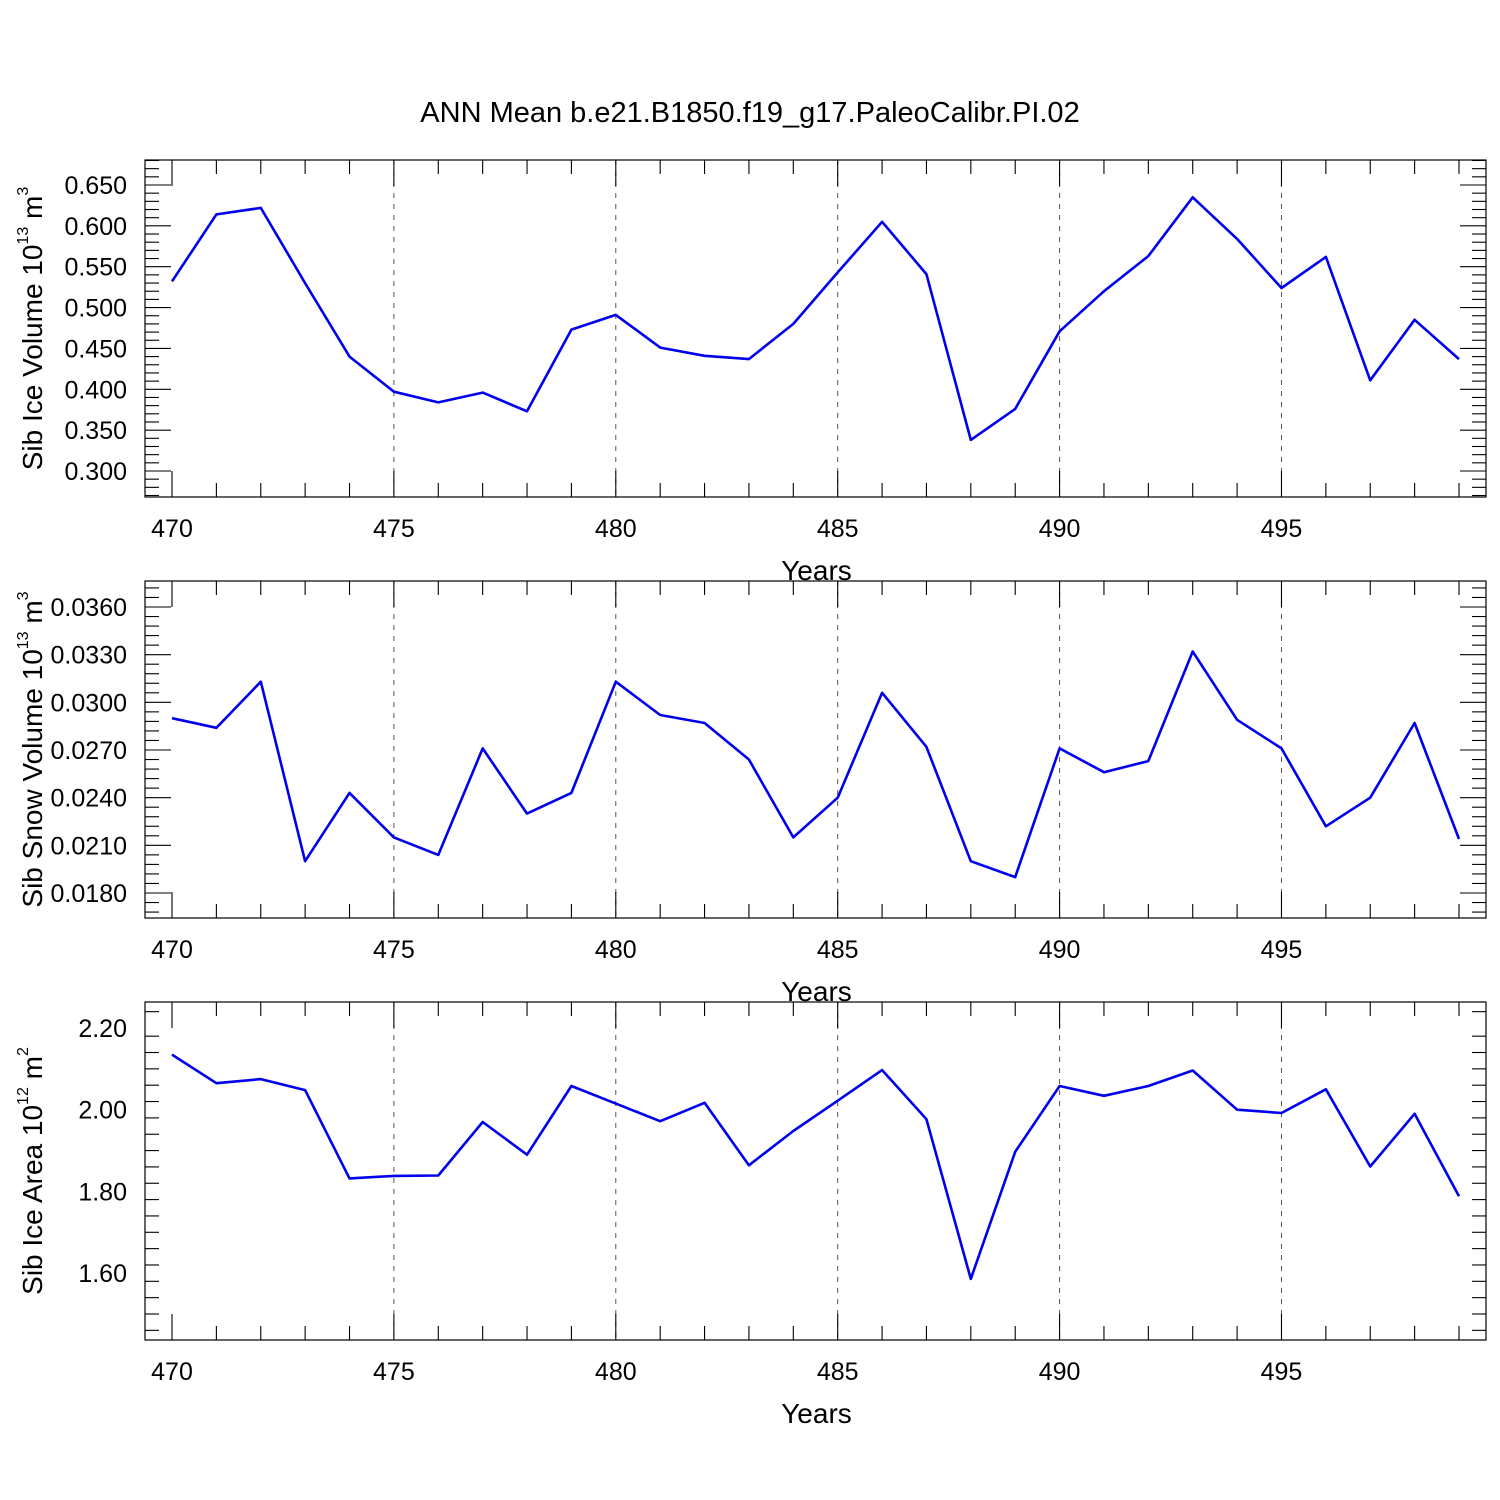 The height and width of the screenshot is (1500, 1500). Describe the element at coordinates (89, 703) in the screenshot. I see `y-tick-label: 0.0300` at that location.